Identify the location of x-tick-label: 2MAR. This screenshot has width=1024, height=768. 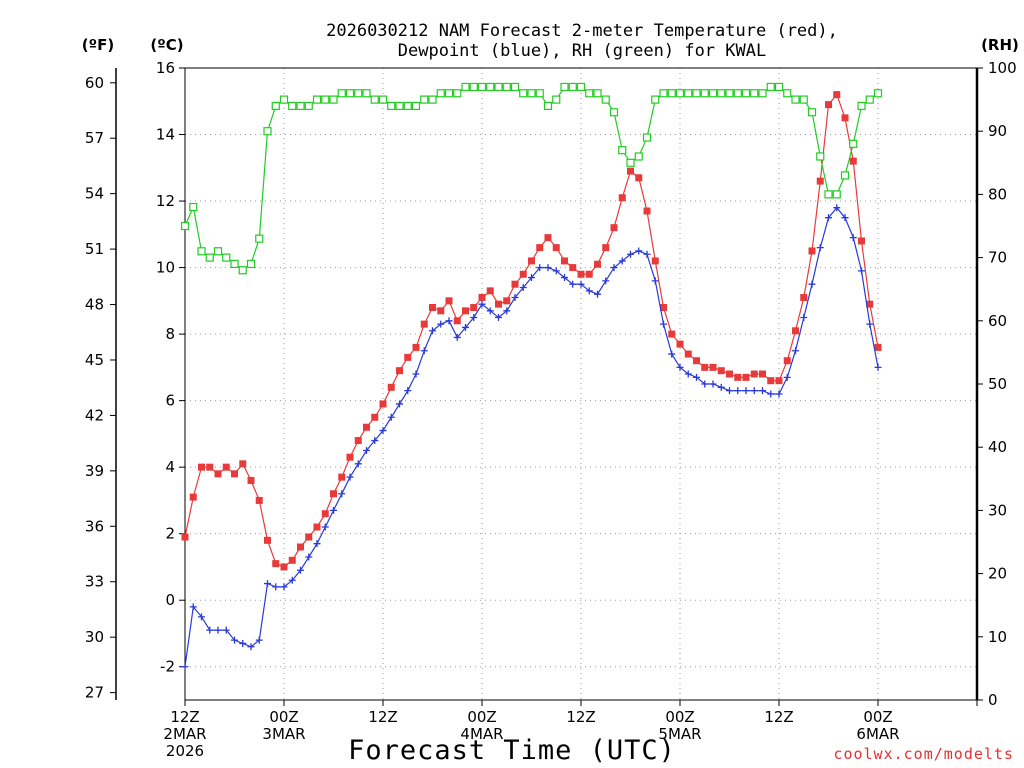
(184, 734).